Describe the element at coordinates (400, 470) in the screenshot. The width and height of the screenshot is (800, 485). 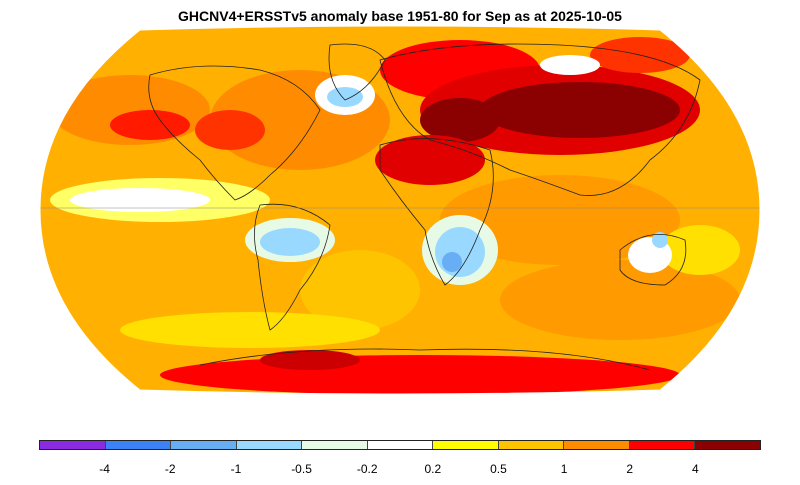
I see `legend-ticks: -4 -2 -1 -0.5 -0.2 0.2 0.5 1 2 4` at that location.